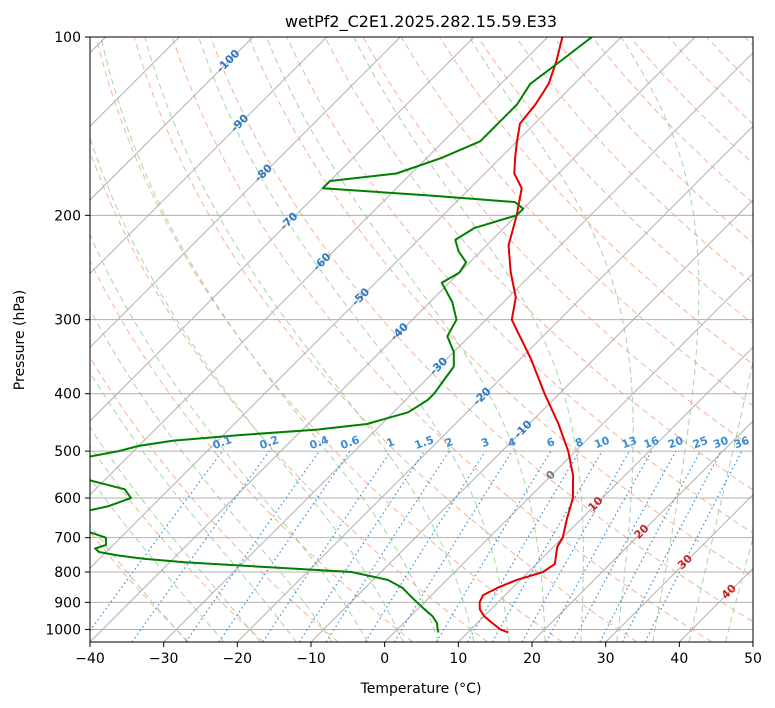  What do you see at coordinates (675, 443) in the screenshot?
I see `mixing-ratio-label: 20` at bounding box center [675, 443].